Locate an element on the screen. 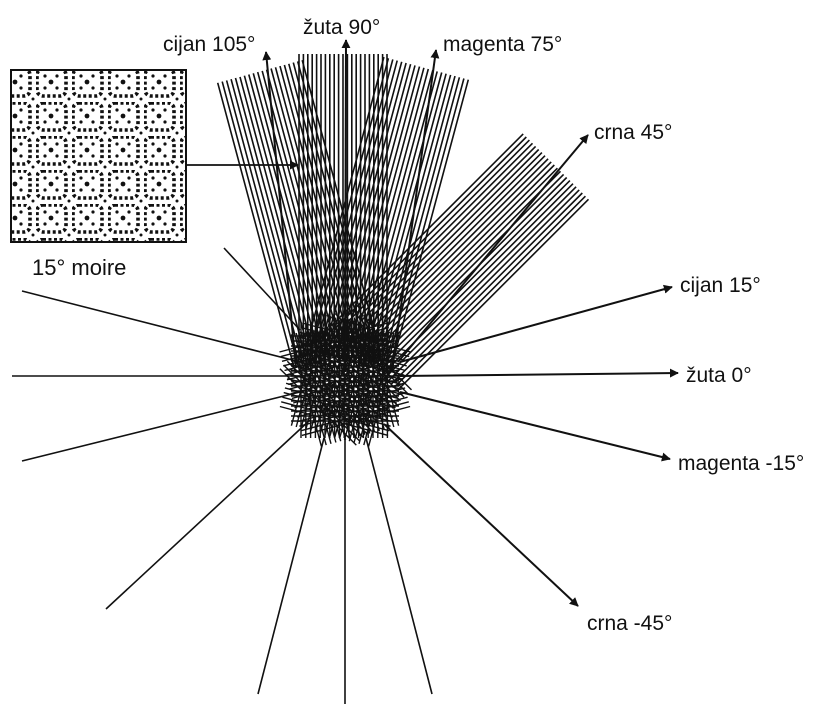 Image resolution: width=830 pixels, height=704 pixels. arrow-black-m45 is located at coordinates (481, 515).